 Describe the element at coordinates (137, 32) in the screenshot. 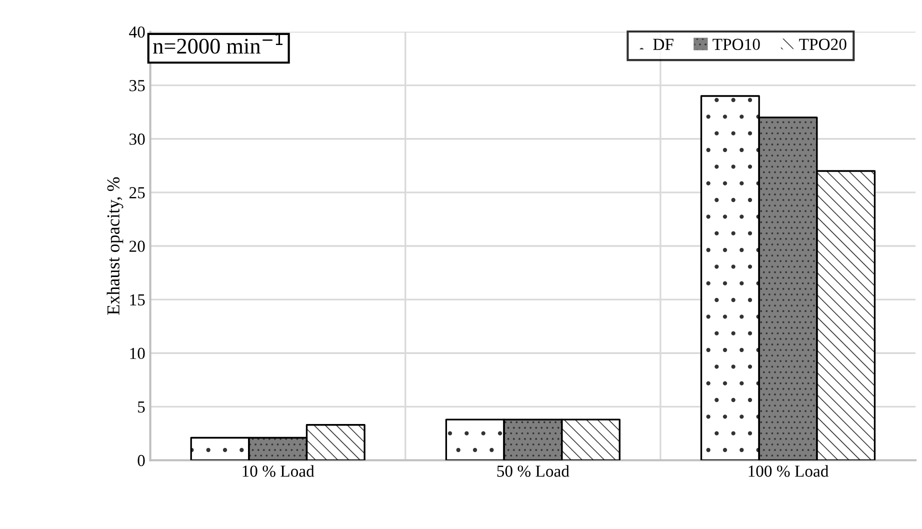

I see `y-tick-label: 40` at that location.